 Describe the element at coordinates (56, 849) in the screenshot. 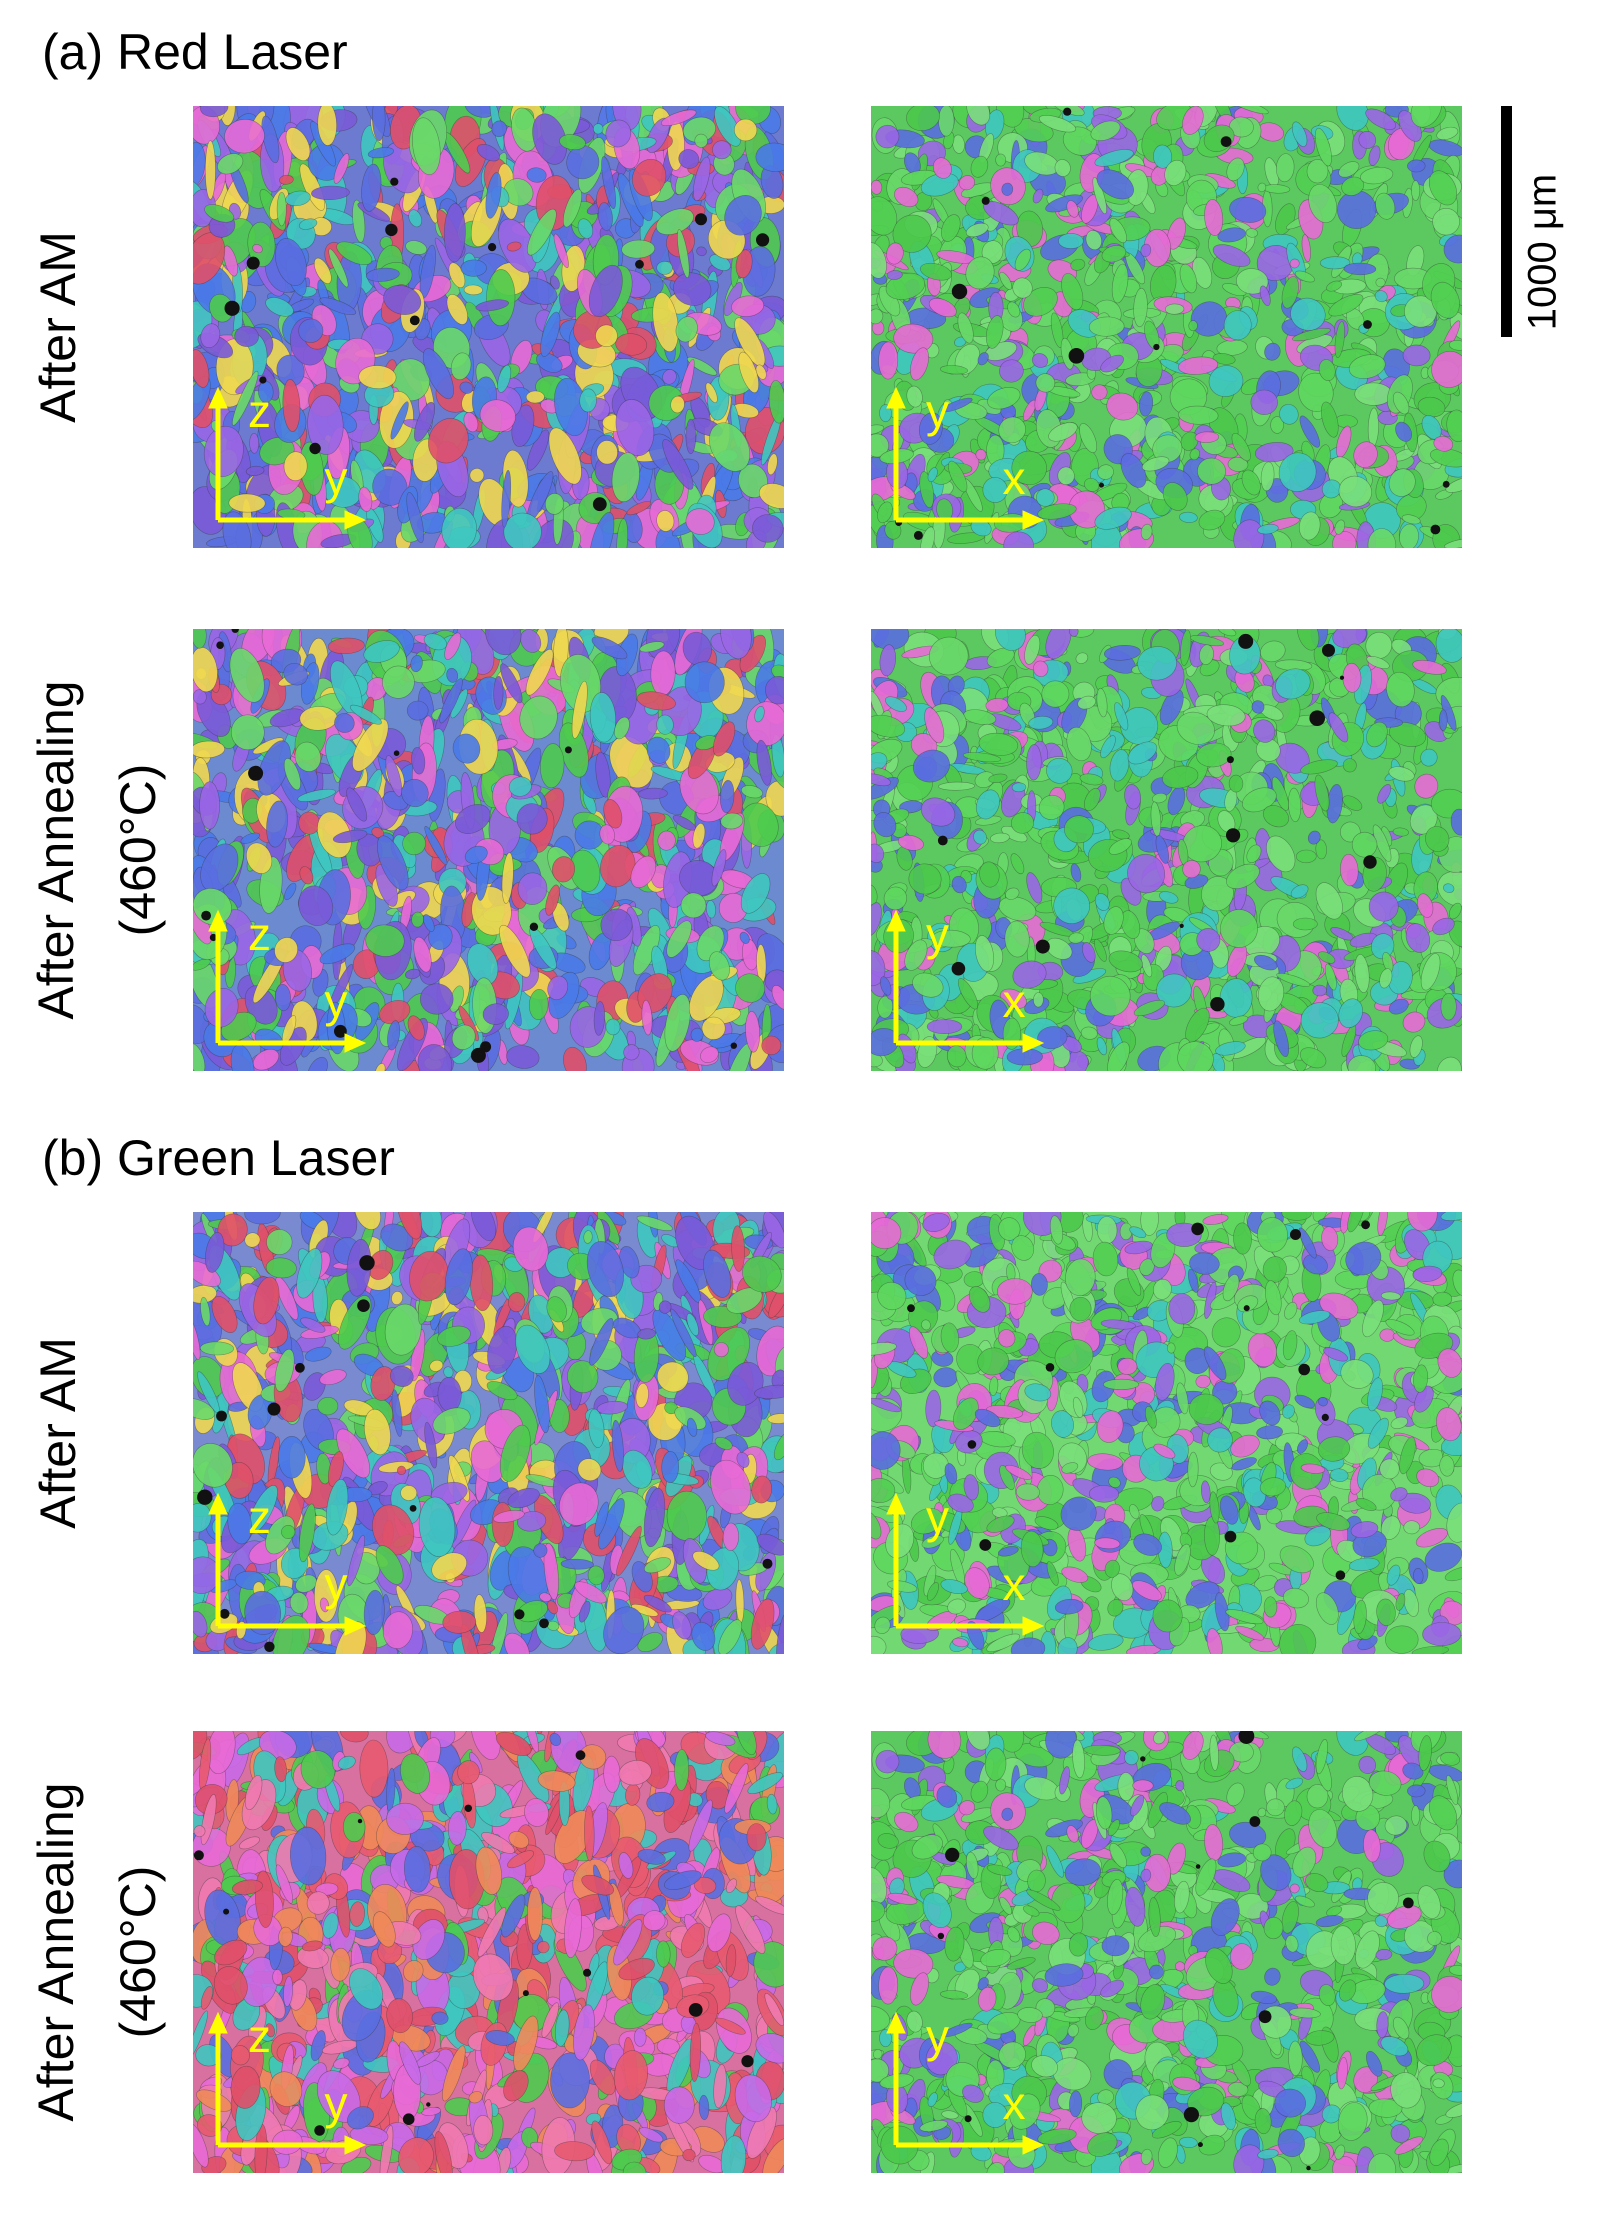

I see `row-label: After Annealing` at that location.